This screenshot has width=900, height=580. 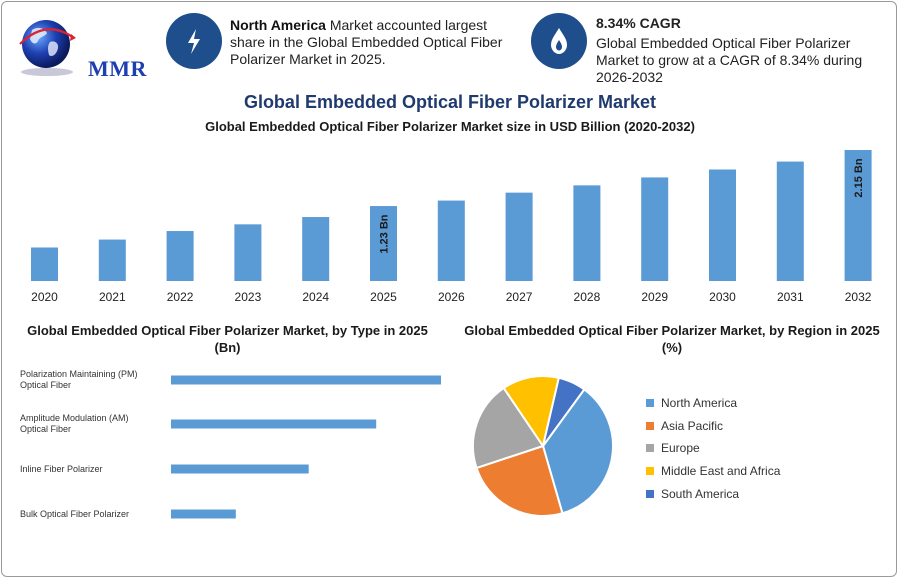 I want to click on lightning-icon, so click(x=194, y=41).